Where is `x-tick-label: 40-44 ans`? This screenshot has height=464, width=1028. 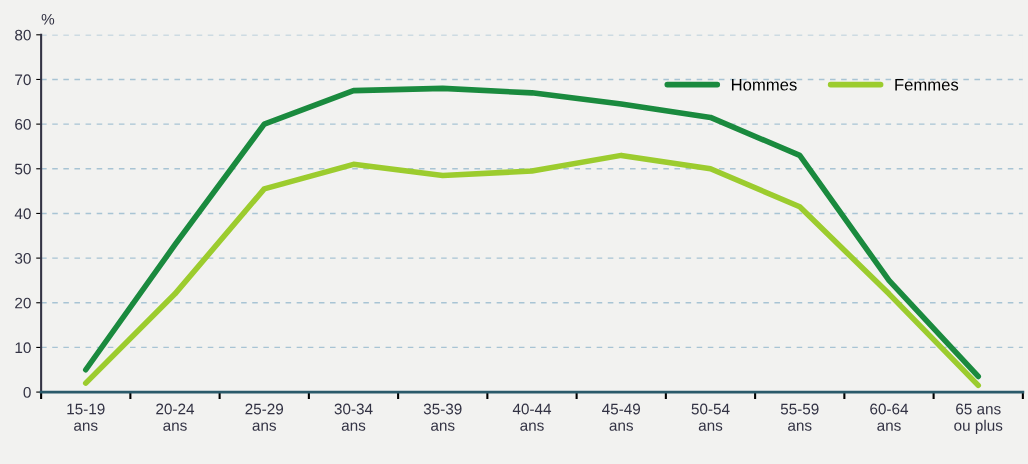
x-tick-label: 40-44 ans is located at coordinates (532, 417).